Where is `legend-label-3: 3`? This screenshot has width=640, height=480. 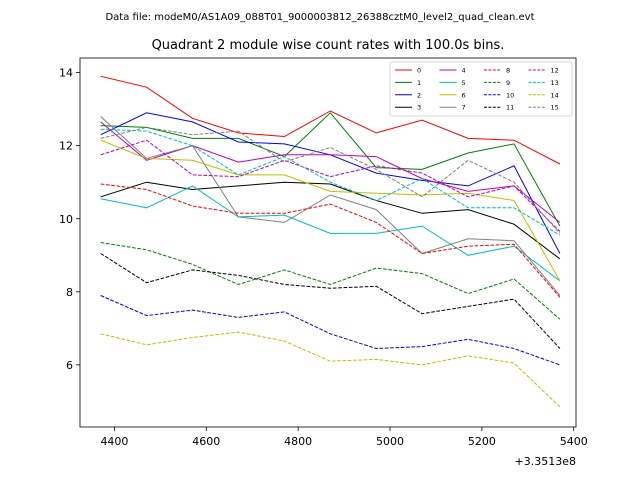
legend-label-3: 3 is located at coordinates (419, 108).